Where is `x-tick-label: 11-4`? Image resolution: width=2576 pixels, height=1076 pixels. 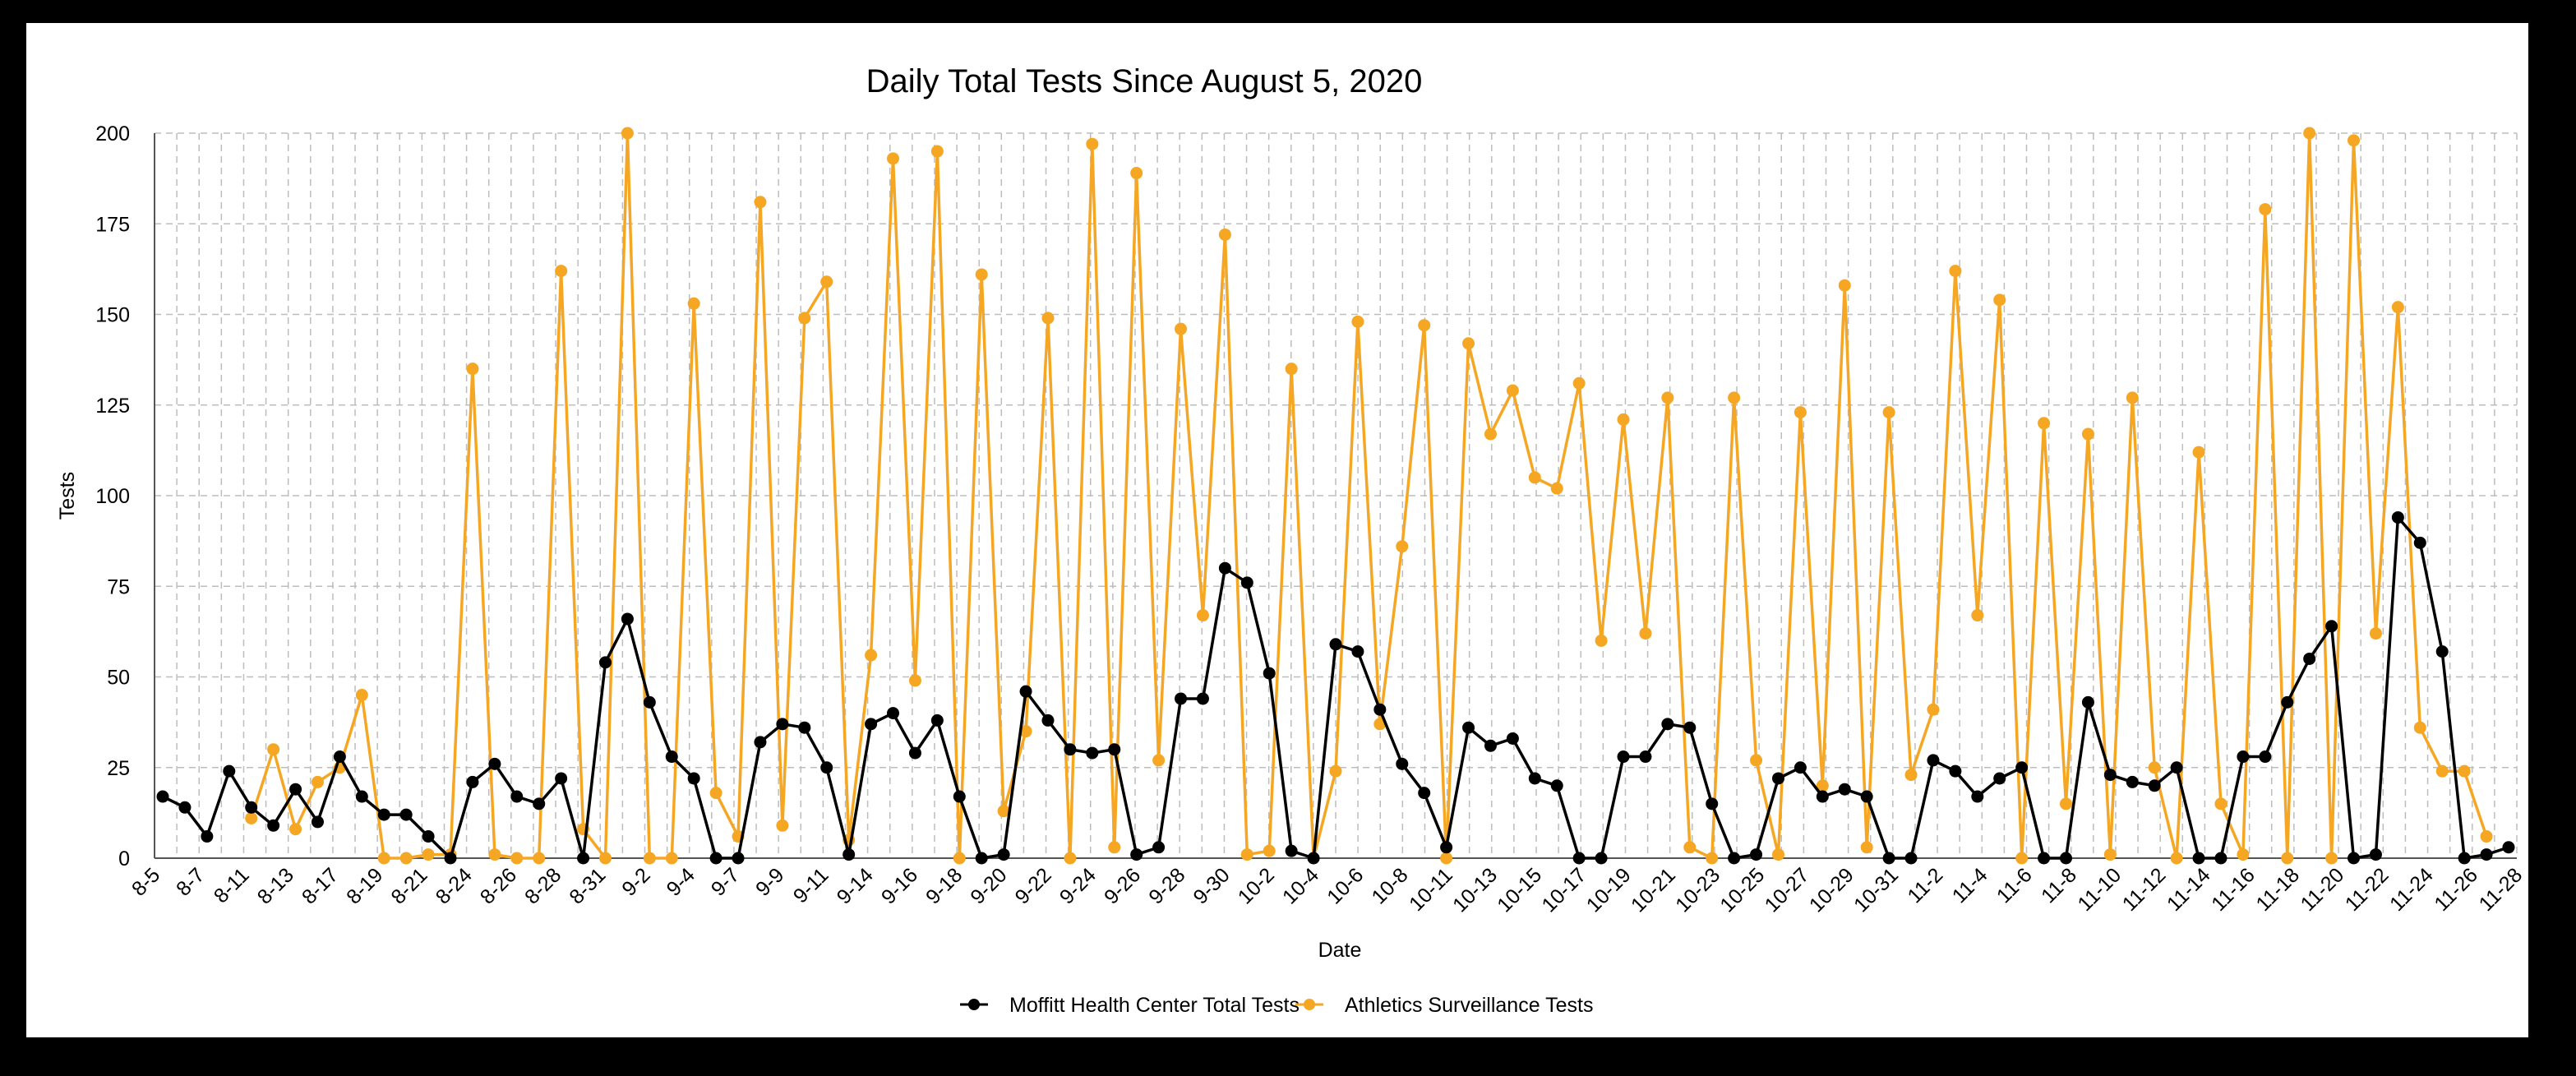
x-tick-label: 11-4 is located at coordinates (1970, 885).